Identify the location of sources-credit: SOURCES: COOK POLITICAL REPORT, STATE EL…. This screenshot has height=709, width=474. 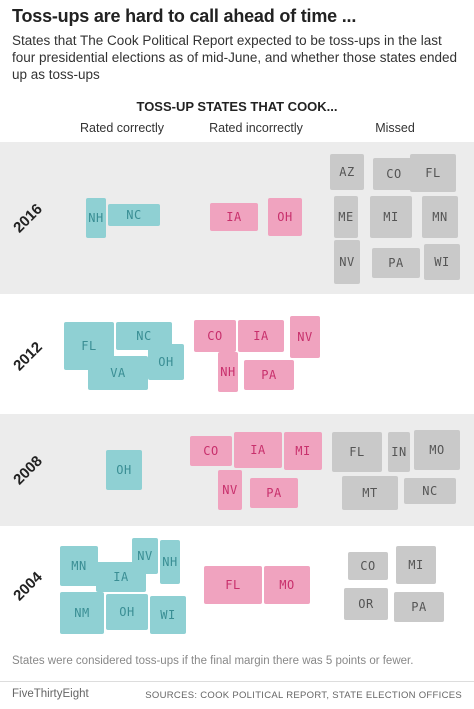
(303, 695).